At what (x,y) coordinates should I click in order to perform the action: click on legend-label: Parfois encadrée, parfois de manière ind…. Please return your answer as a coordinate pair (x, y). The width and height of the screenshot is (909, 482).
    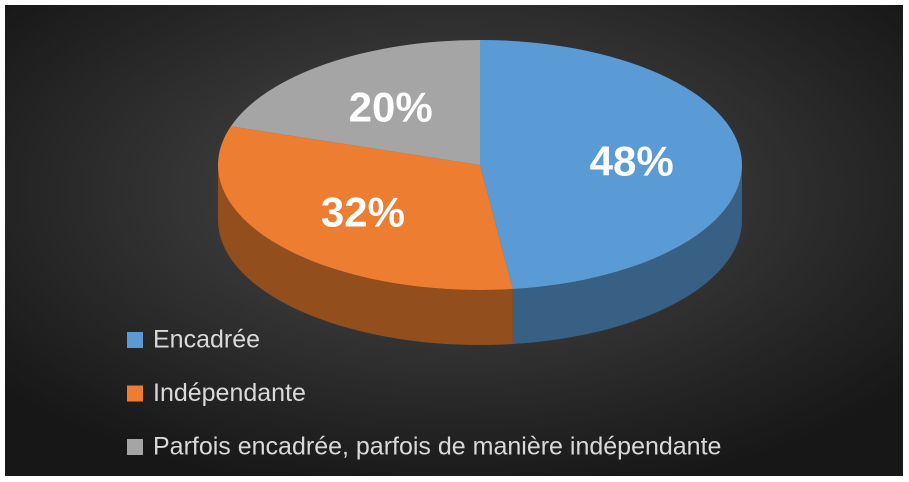
    Looking at the image, I should click on (437, 447).